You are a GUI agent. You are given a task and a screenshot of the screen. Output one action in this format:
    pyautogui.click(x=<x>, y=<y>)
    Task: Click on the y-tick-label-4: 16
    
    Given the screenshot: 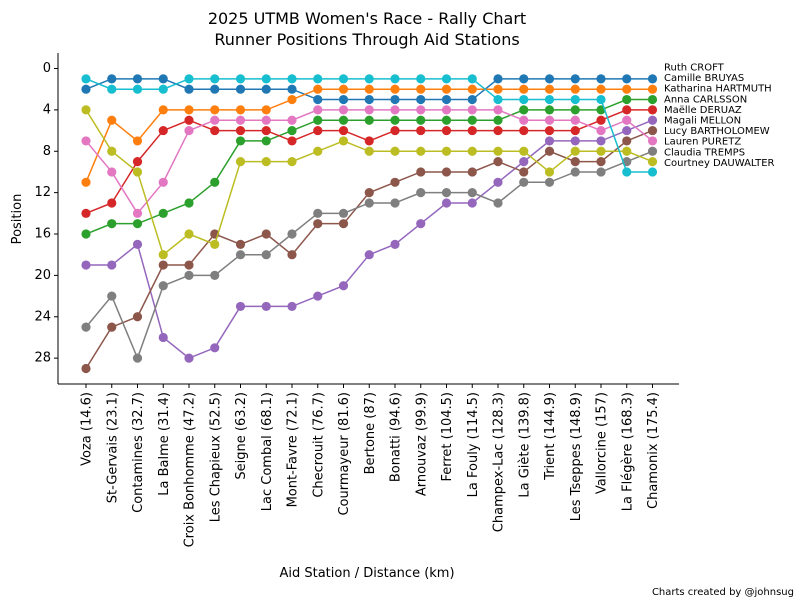 What is the action you would take?
    pyautogui.click(x=42, y=234)
    